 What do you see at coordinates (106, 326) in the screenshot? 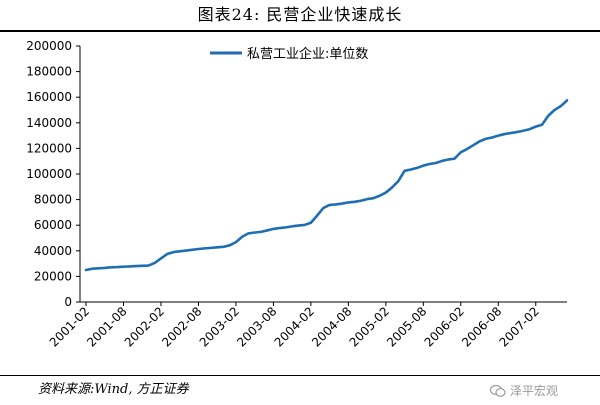
I see `x-tick-label: 2001-08` at bounding box center [106, 326].